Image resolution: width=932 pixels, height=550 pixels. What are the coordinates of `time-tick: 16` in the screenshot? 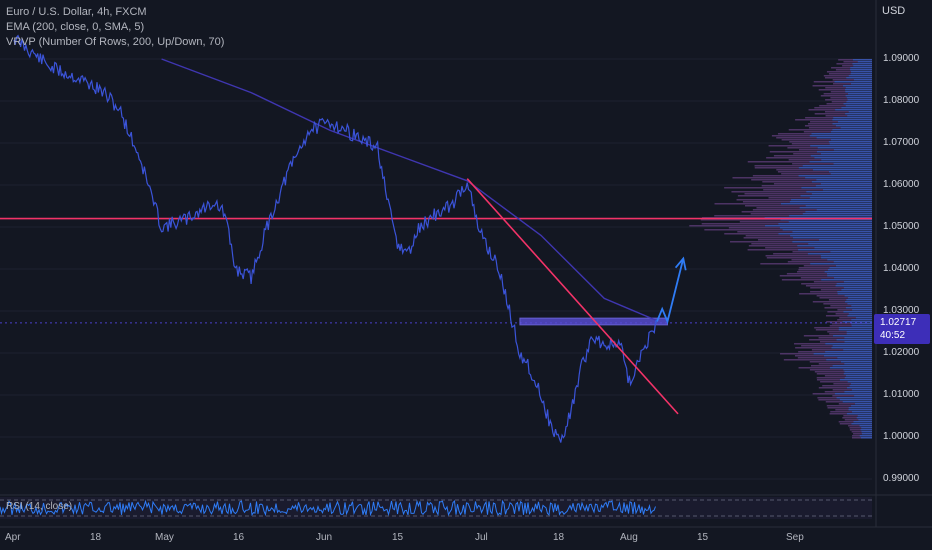 It's located at (239, 537).